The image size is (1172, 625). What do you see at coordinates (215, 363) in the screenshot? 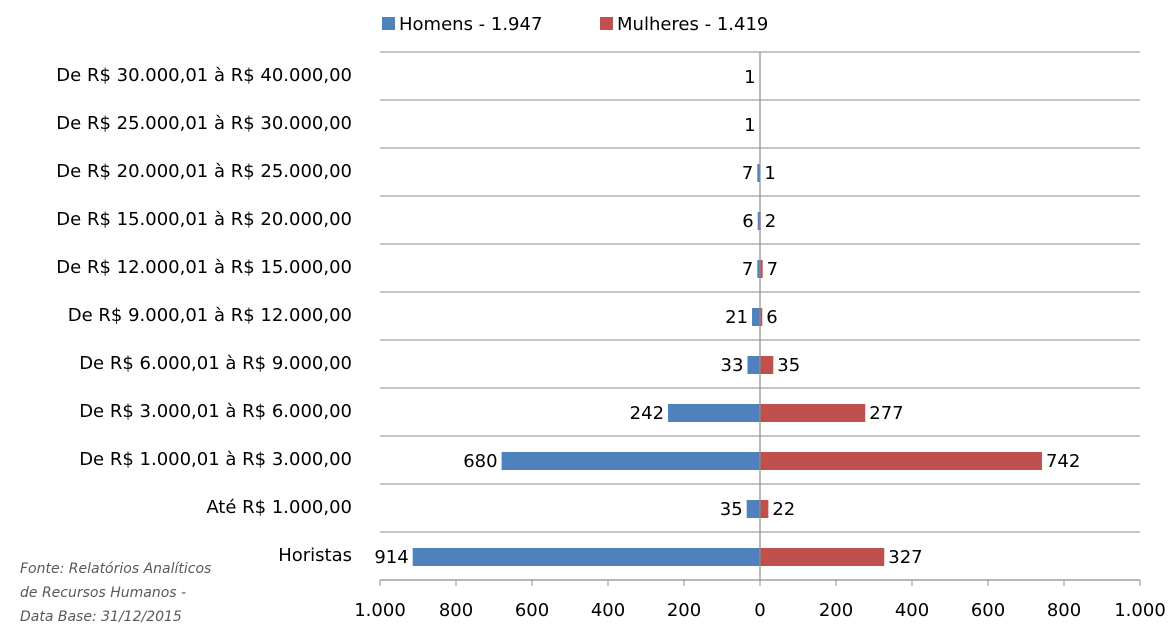
I see `category-label: De R$ 6.000,01 à R$ 9.000,00` at bounding box center [215, 363].